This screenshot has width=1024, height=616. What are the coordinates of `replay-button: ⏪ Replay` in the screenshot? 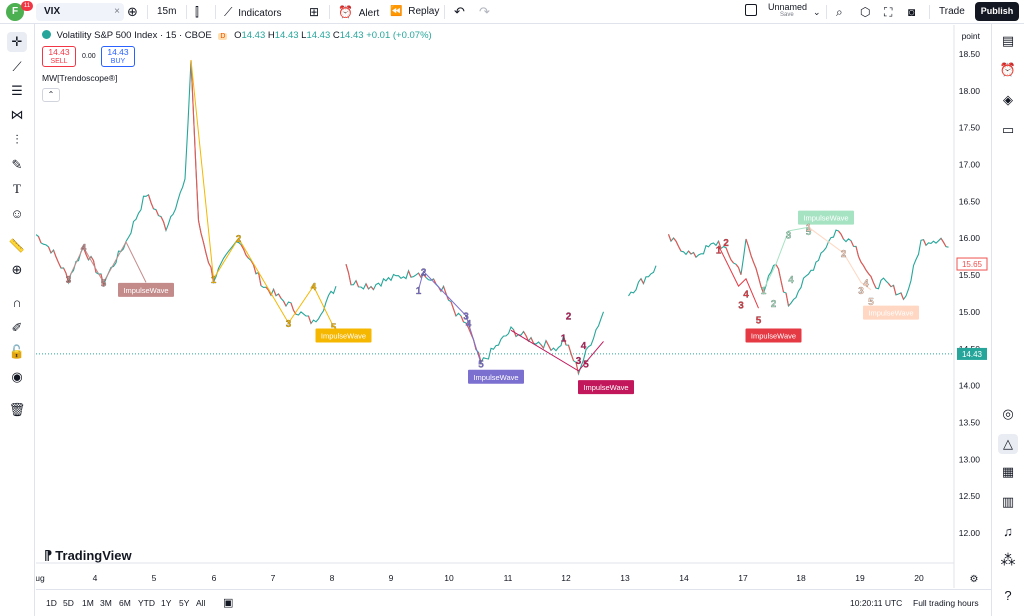 It's located at (414, 12).